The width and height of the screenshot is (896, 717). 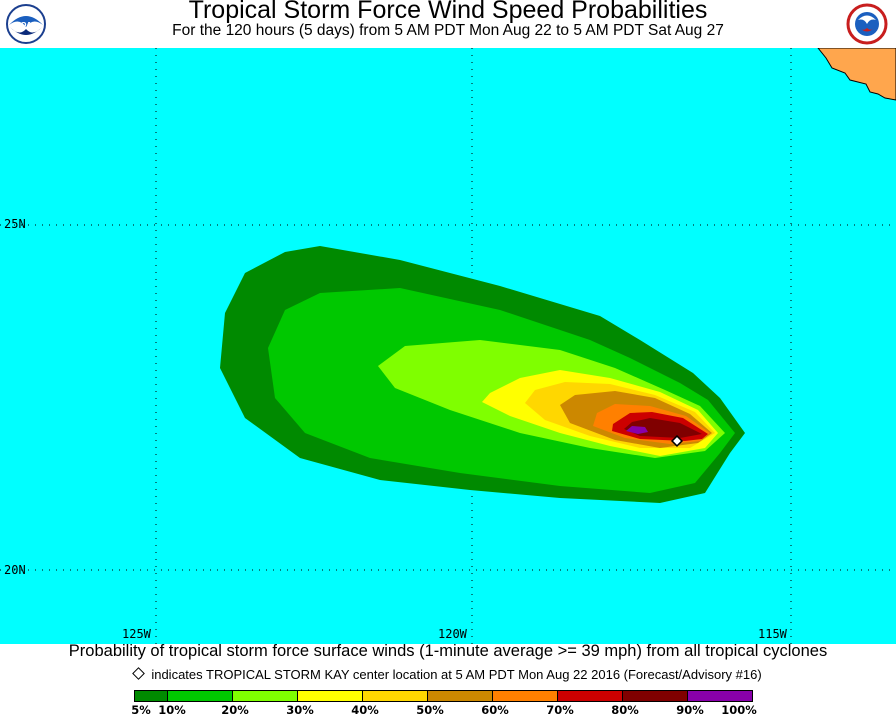 What do you see at coordinates (300, 710) in the screenshot?
I see `legend-tick-30: 30%` at bounding box center [300, 710].